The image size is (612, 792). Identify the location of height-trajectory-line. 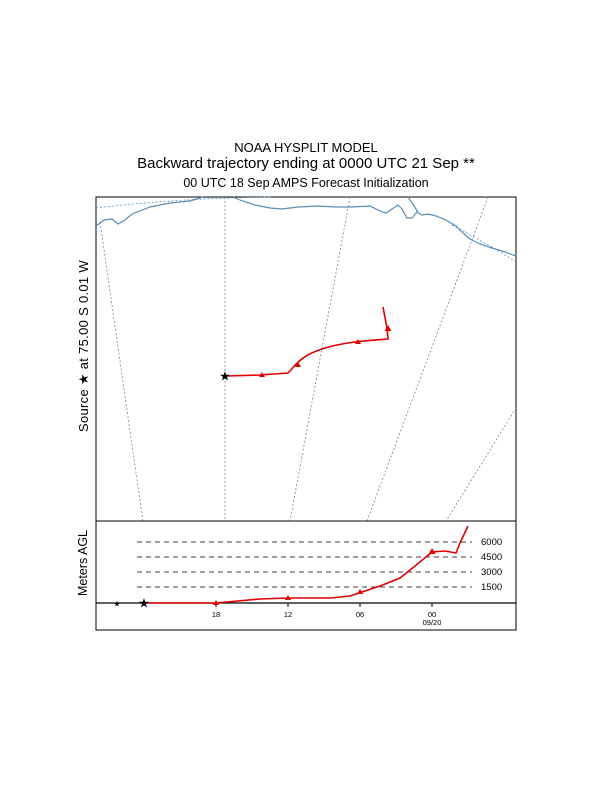
(306, 564).